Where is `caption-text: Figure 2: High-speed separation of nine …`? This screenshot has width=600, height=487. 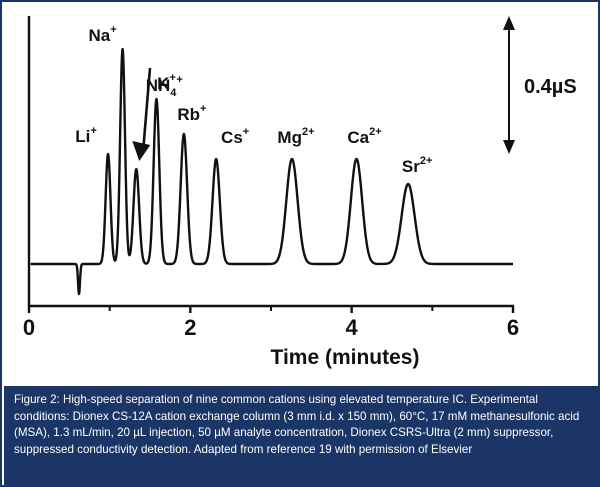
caption-text: Figure 2: High-speed separation of nine … is located at coordinates (297, 424).